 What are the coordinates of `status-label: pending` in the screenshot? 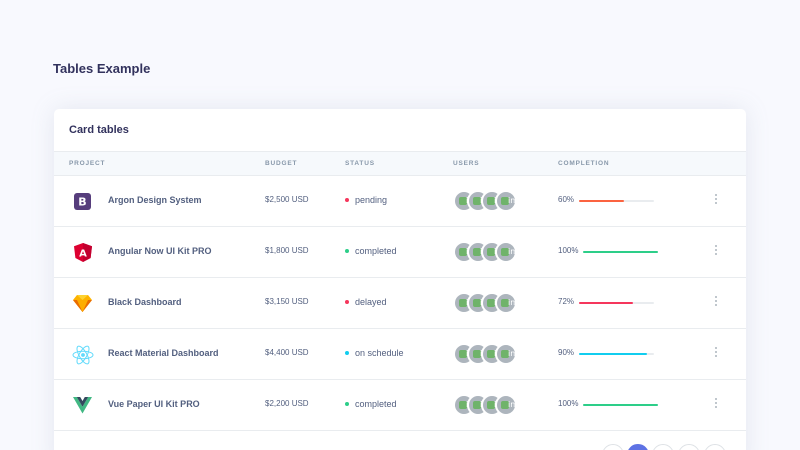 It's located at (371, 200).